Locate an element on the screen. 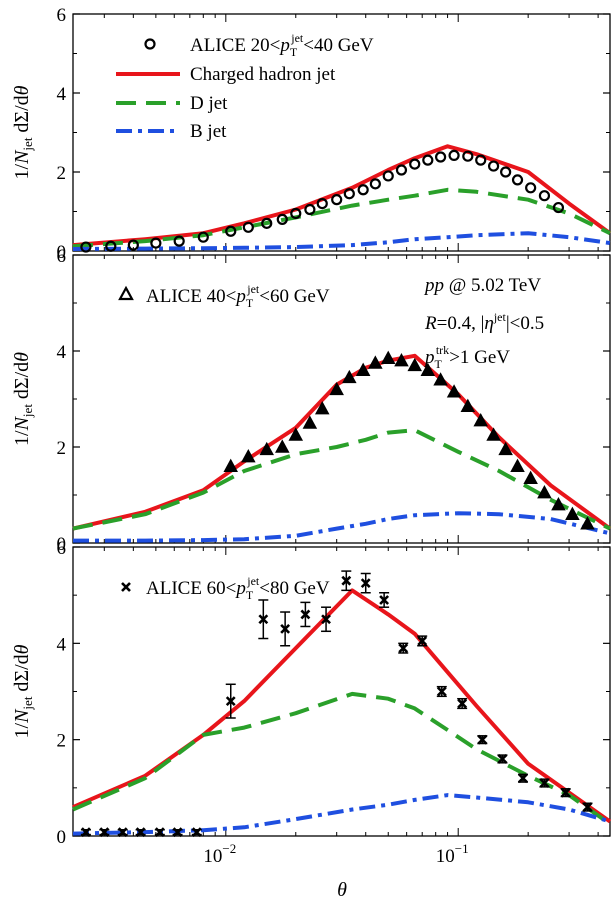  legend-alice-label: ALICE 20<pTjet<40 GeV is located at coordinates (282, 45).